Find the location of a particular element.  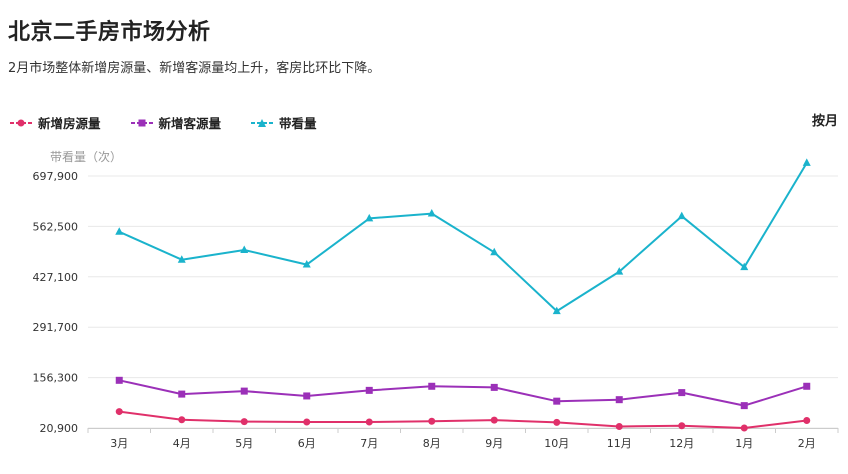

y-tick-label: 20,900 is located at coordinates (59, 428).